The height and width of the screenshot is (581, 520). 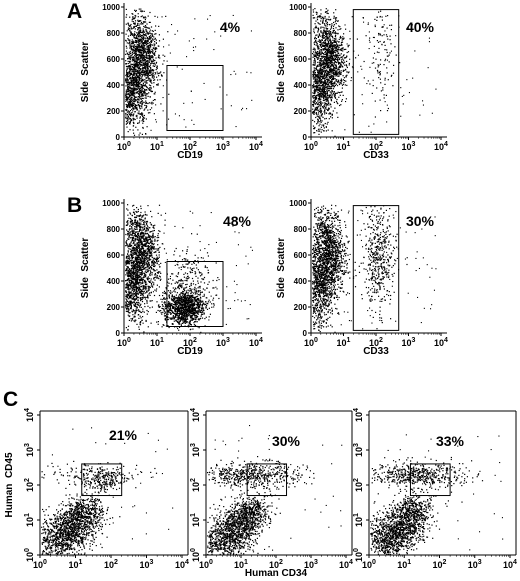 What do you see at coordinates (420, 27) in the screenshot?
I see `gate-percentage: 40%` at bounding box center [420, 27].